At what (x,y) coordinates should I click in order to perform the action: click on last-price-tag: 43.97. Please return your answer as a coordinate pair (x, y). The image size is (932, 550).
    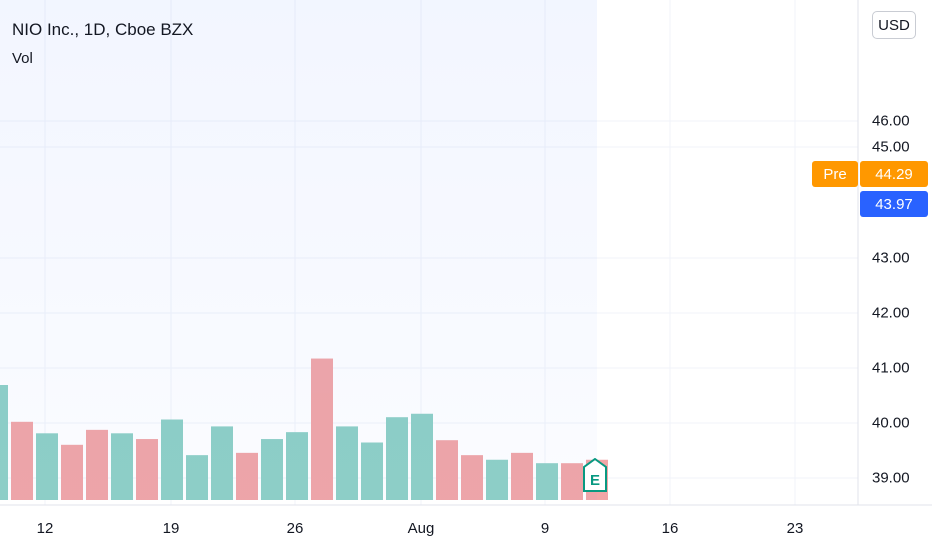
    Looking at the image, I should click on (894, 204).